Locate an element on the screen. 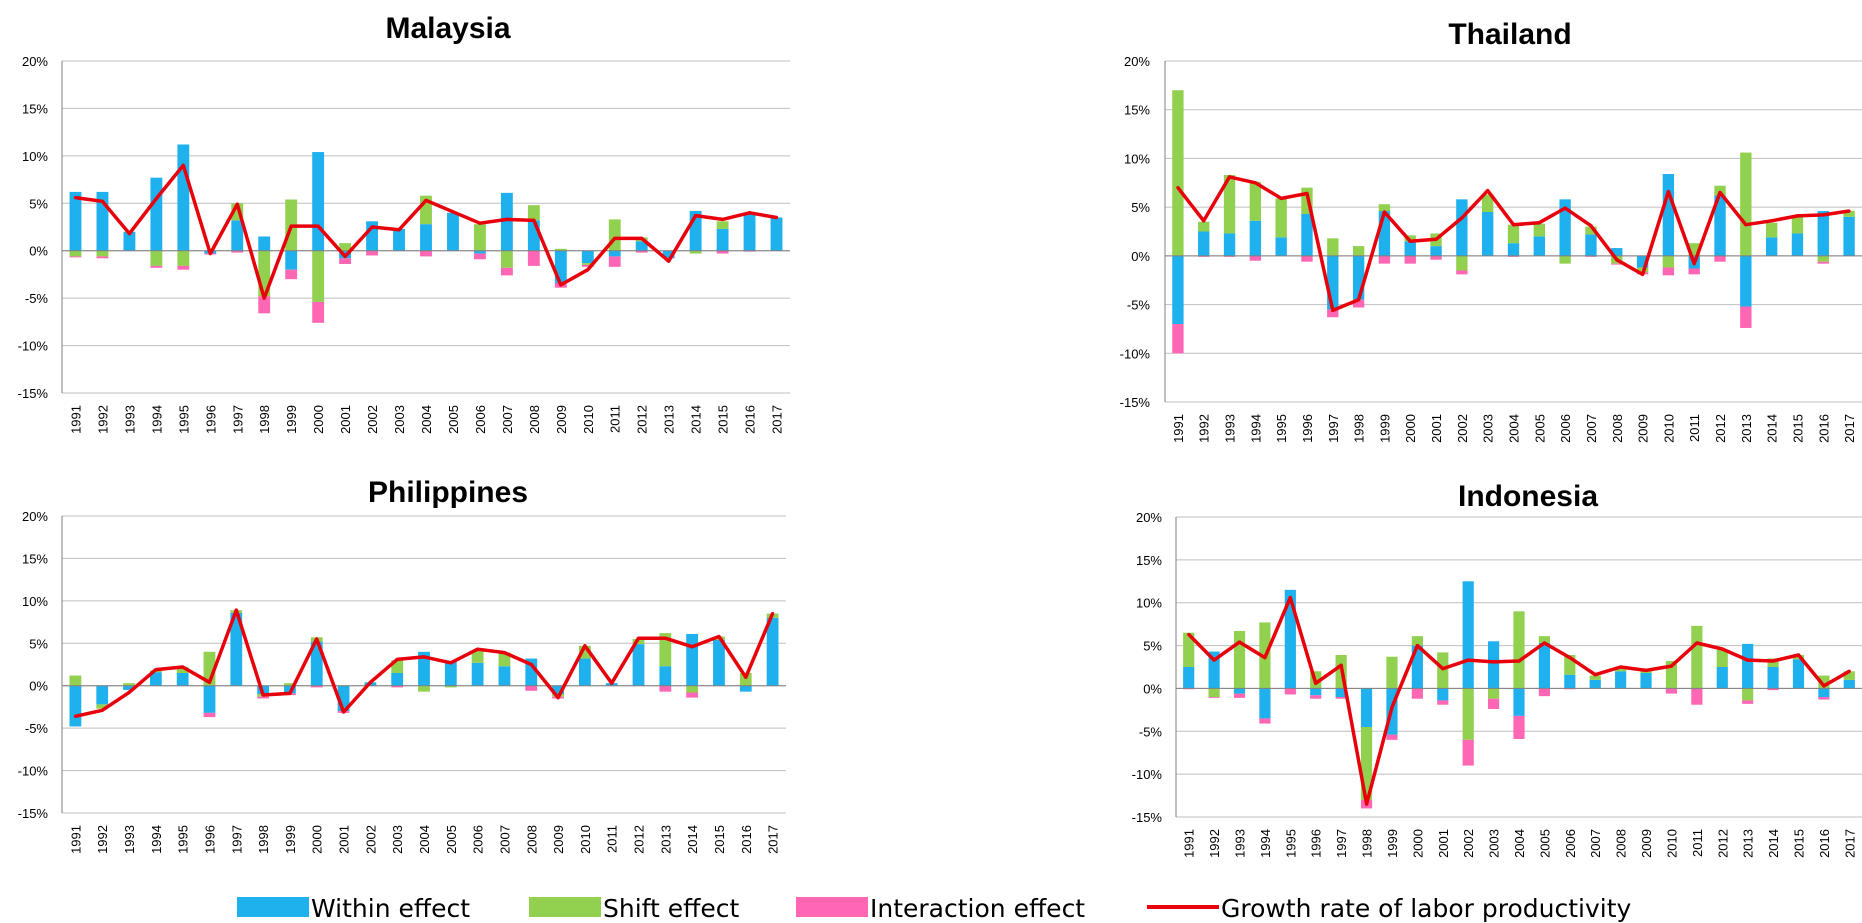 The image size is (1862, 923). bar-within-indonesia-2015 is located at coordinates (1798, 674).